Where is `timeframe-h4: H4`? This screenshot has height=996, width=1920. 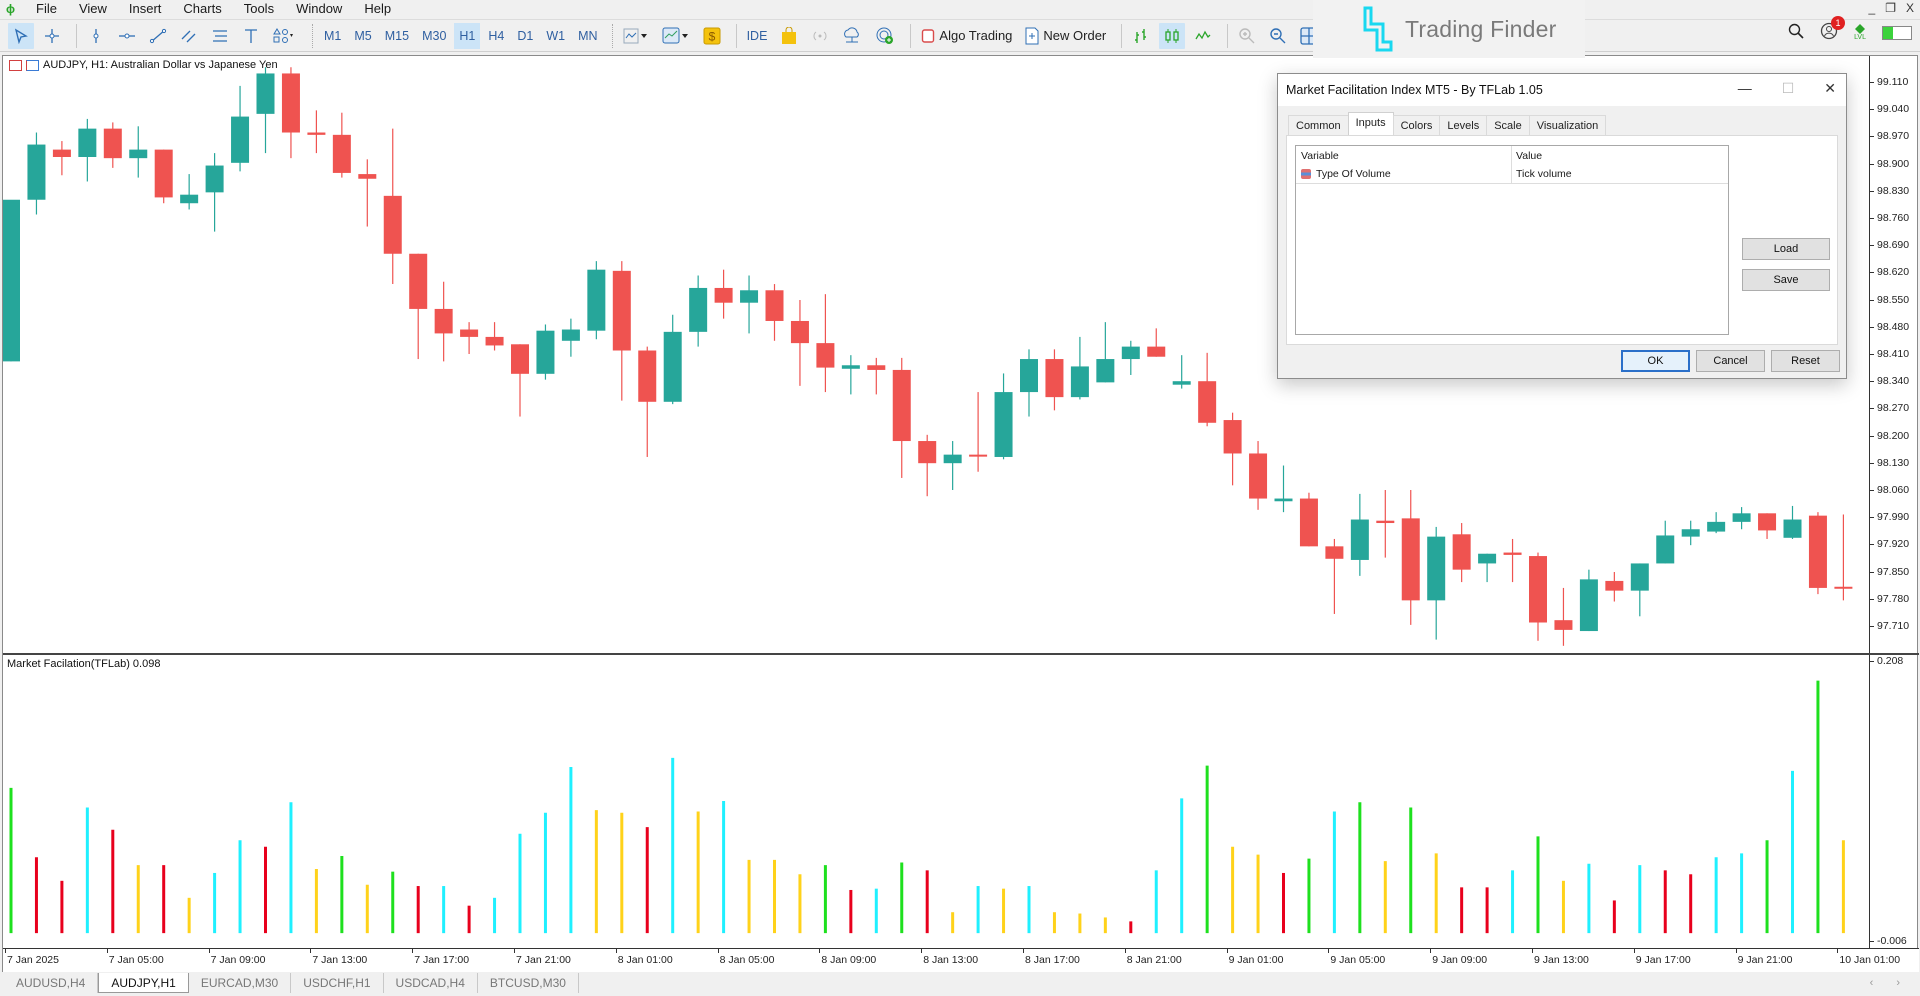
timeframe-h4: H4 is located at coordinates (496, 35).